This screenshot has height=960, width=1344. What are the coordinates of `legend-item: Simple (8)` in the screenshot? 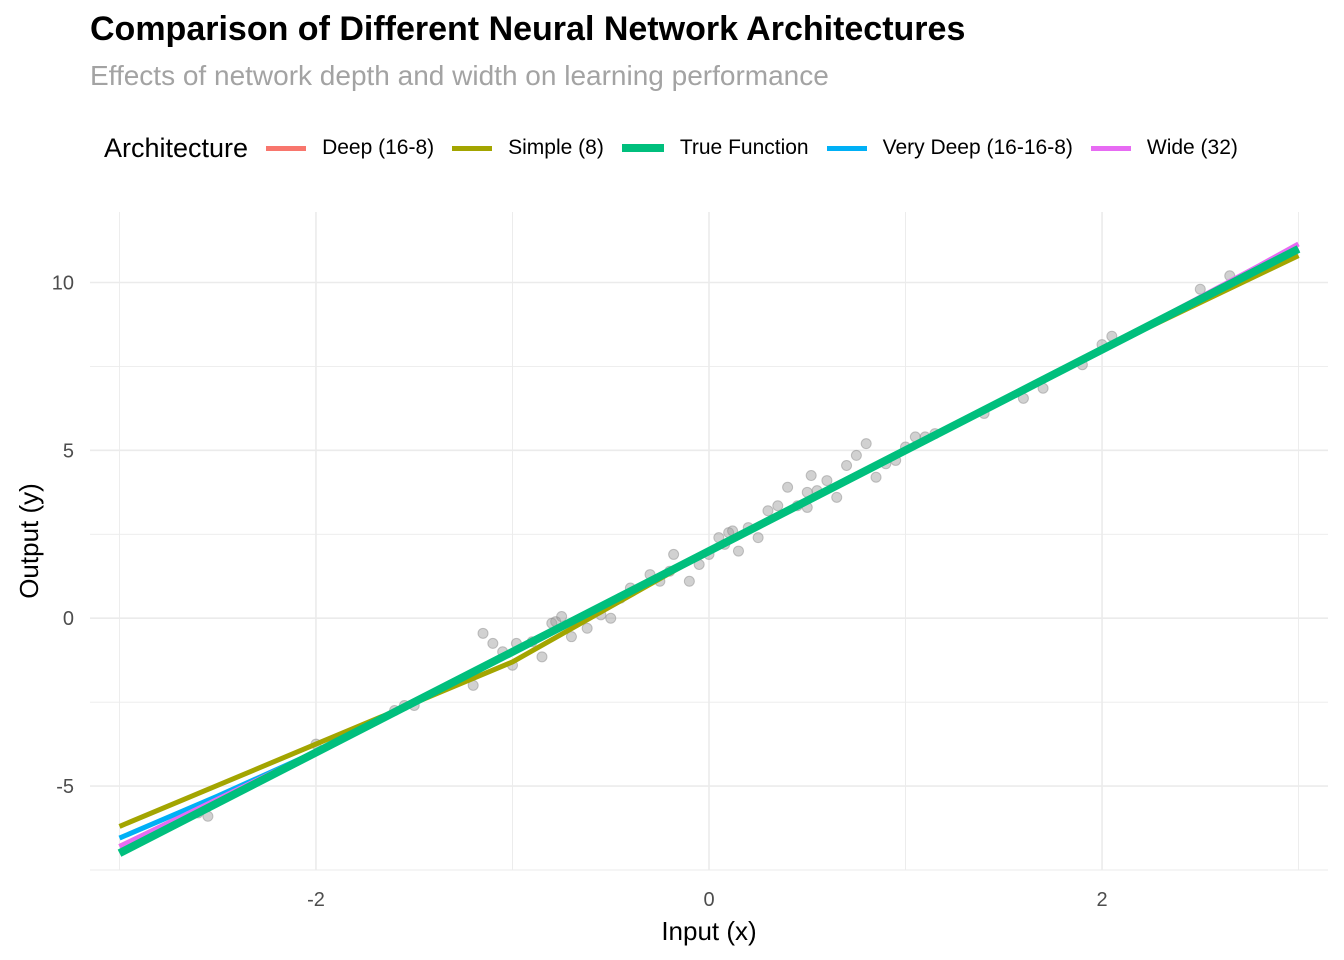 It's located at (528, 148).